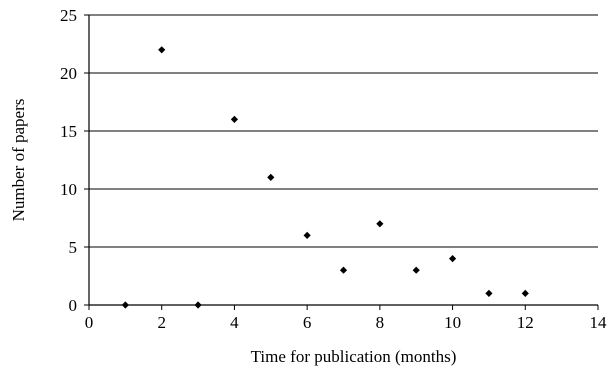 Image resolution: width=609 pixels, height=367 pixels. What do you see at coordinates (68, 189) in the screenshot?
I see `y-tick-label: 10` at bounding box center [68, 189].